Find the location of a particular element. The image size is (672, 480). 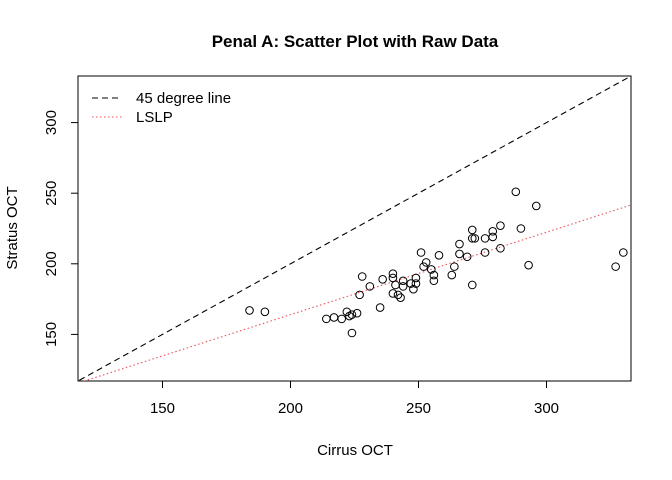

y-tick-label: 150 is located at coordinates (51, 334).